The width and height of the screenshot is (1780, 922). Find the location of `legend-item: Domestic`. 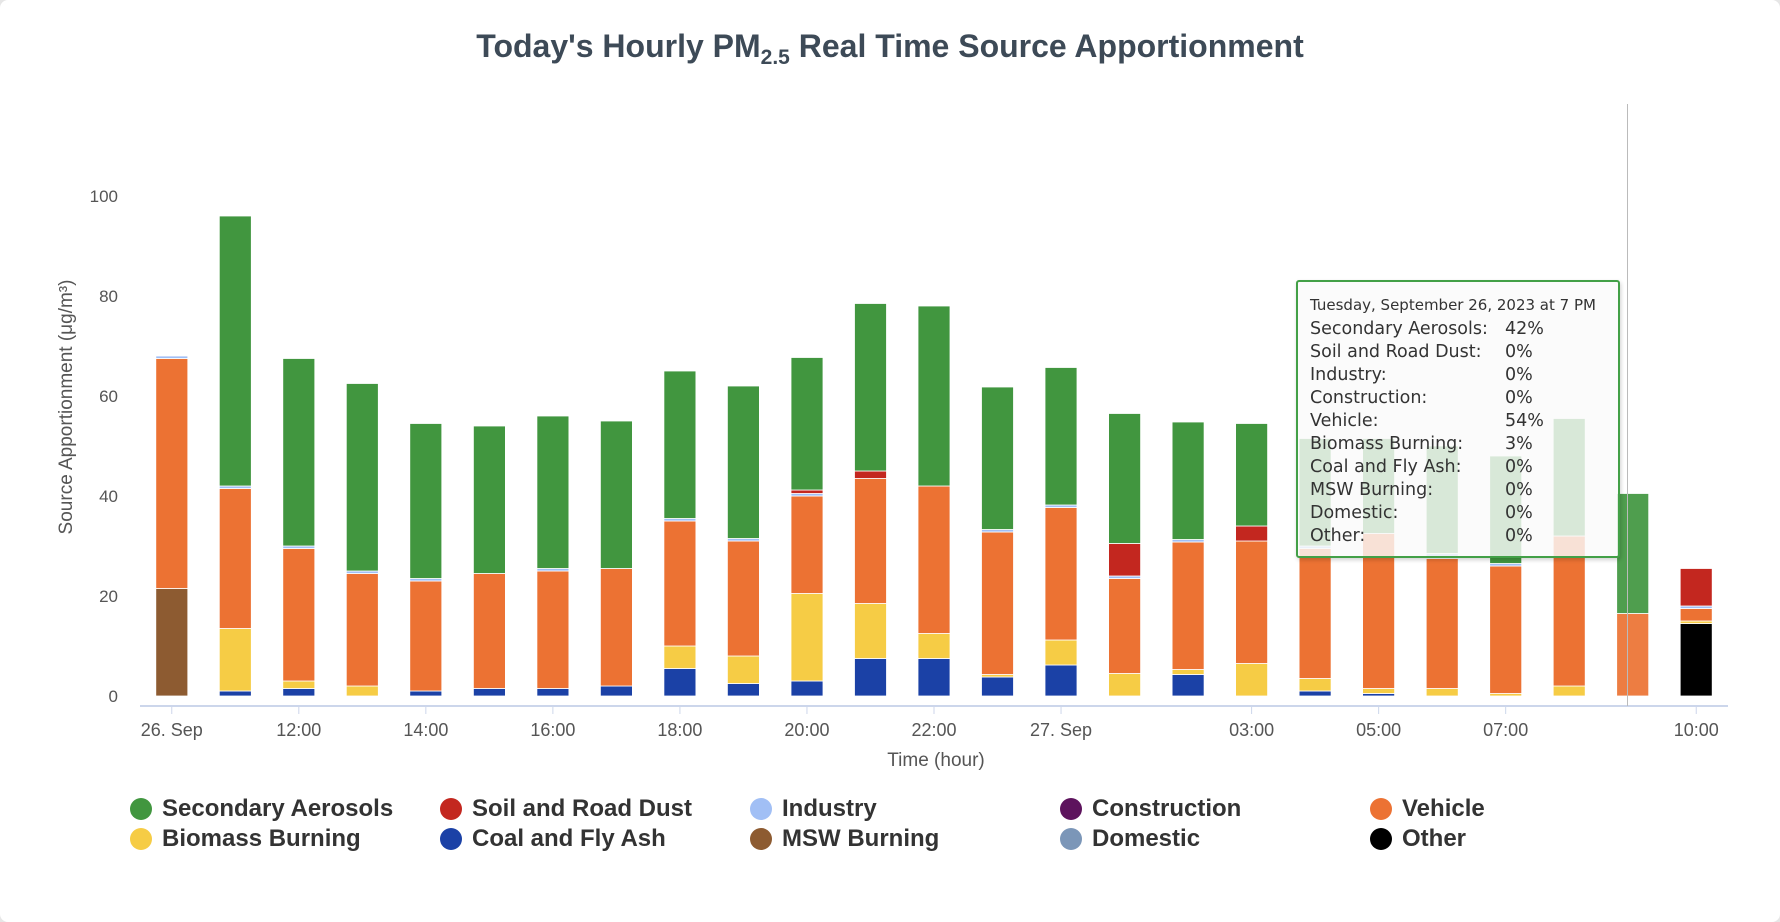

legend-item: Domestic is located at coordinates (1215, 838).